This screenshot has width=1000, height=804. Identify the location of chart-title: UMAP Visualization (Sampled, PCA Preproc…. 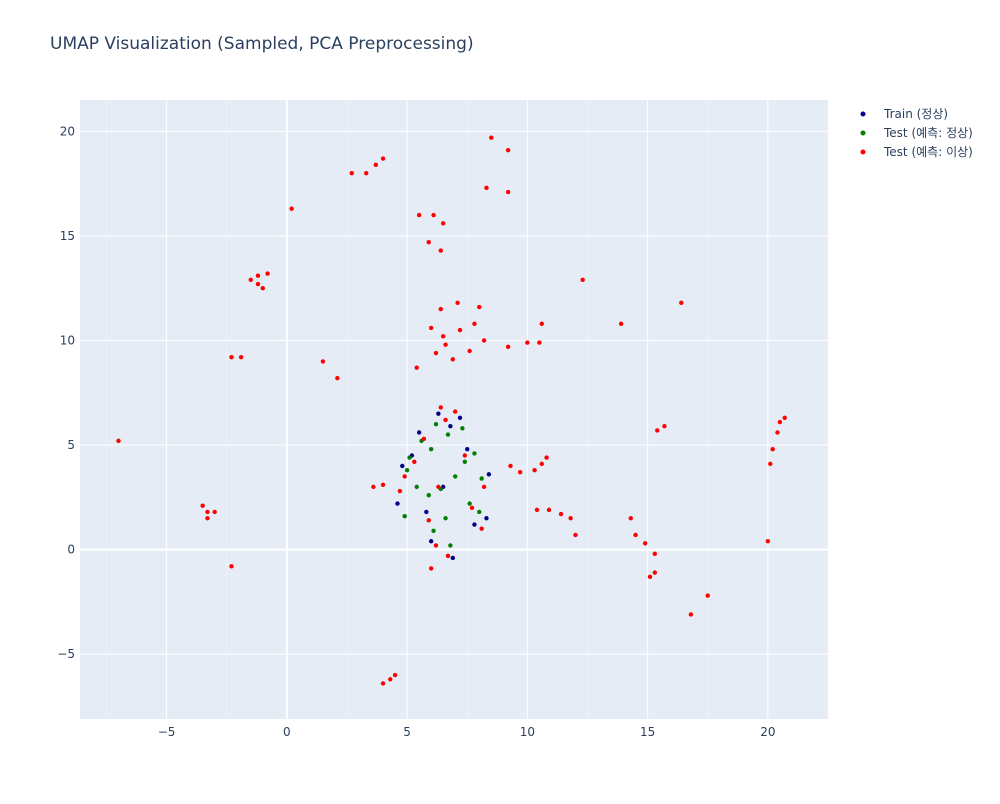
(262, 44).